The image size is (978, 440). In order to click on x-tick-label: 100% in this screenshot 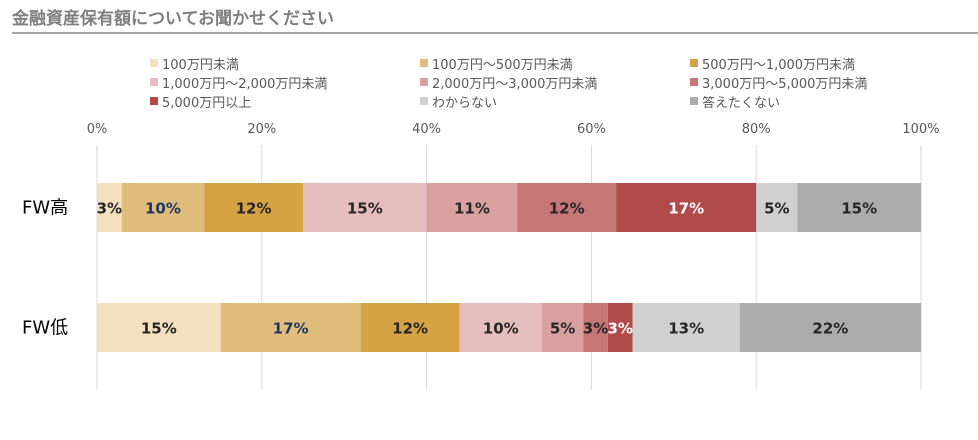, I will do `click(920, 129)`.